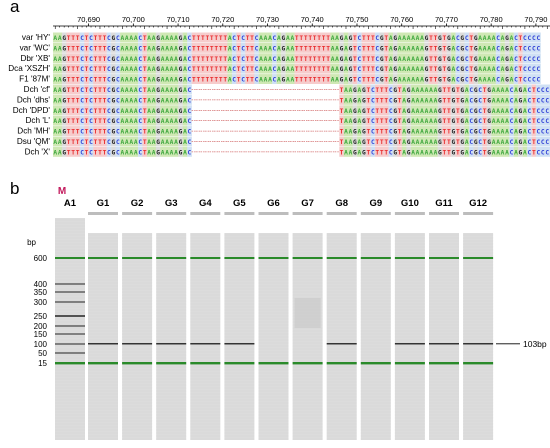 The width and height of the screenshot is (550, 448). Describe the element at coordinates (137, 336) in the screenshot. I see `gel-lane` at that location.